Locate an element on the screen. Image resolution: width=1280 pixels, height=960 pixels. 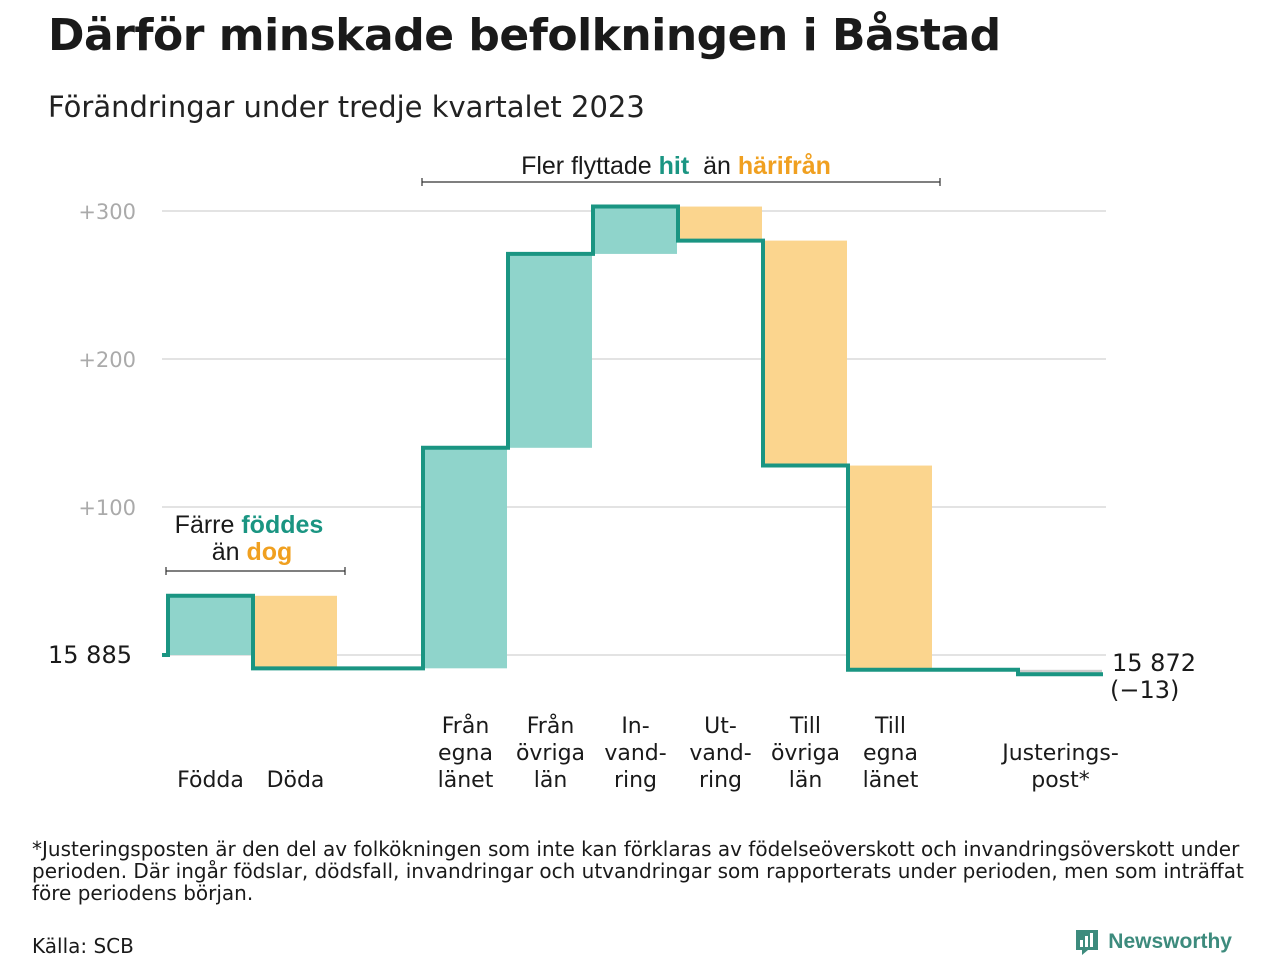
category-label: Döda is located at coordinates (296, 780).